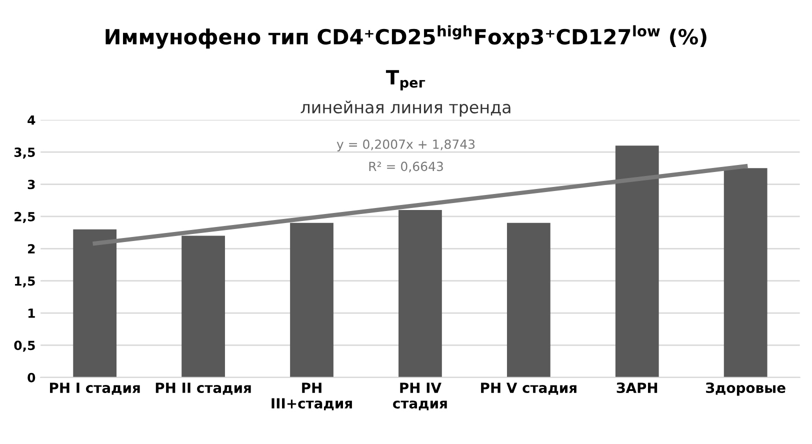  Describe the element at coordinates (528, 388) in the screenshot. I see `x-tick-label: РН V стадия` at that location.